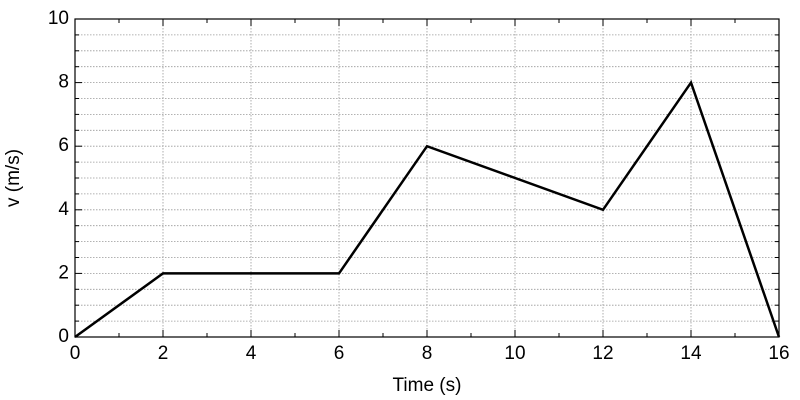  Describe the element at coordinates (602, 353) in the screenshot. I see `x-tick-label: 12` at that location.